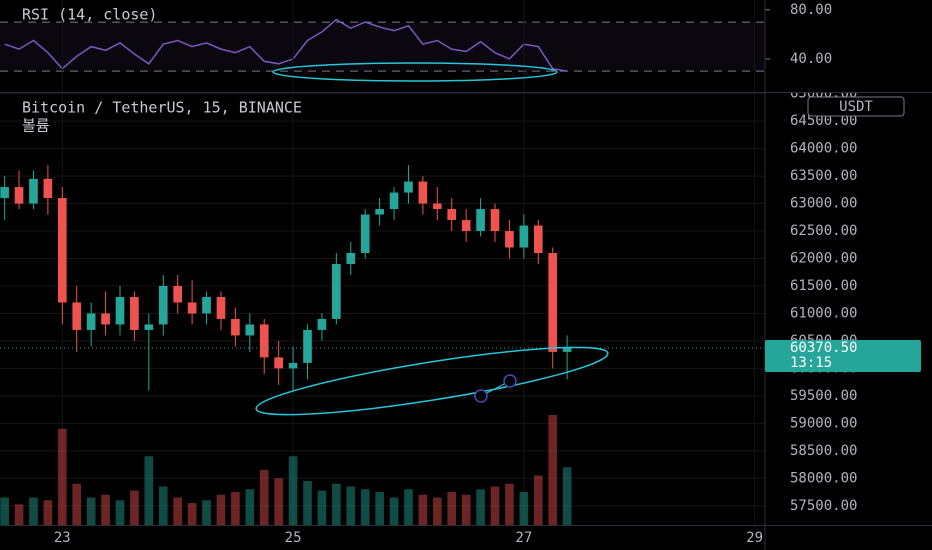 Image resolution: width=932 pixels, height=550 pixels. What do you see at coordinates (823, 423) in the screenshot?
I see `y-tick-label: 59000.00` at bounding box center [823, 423].